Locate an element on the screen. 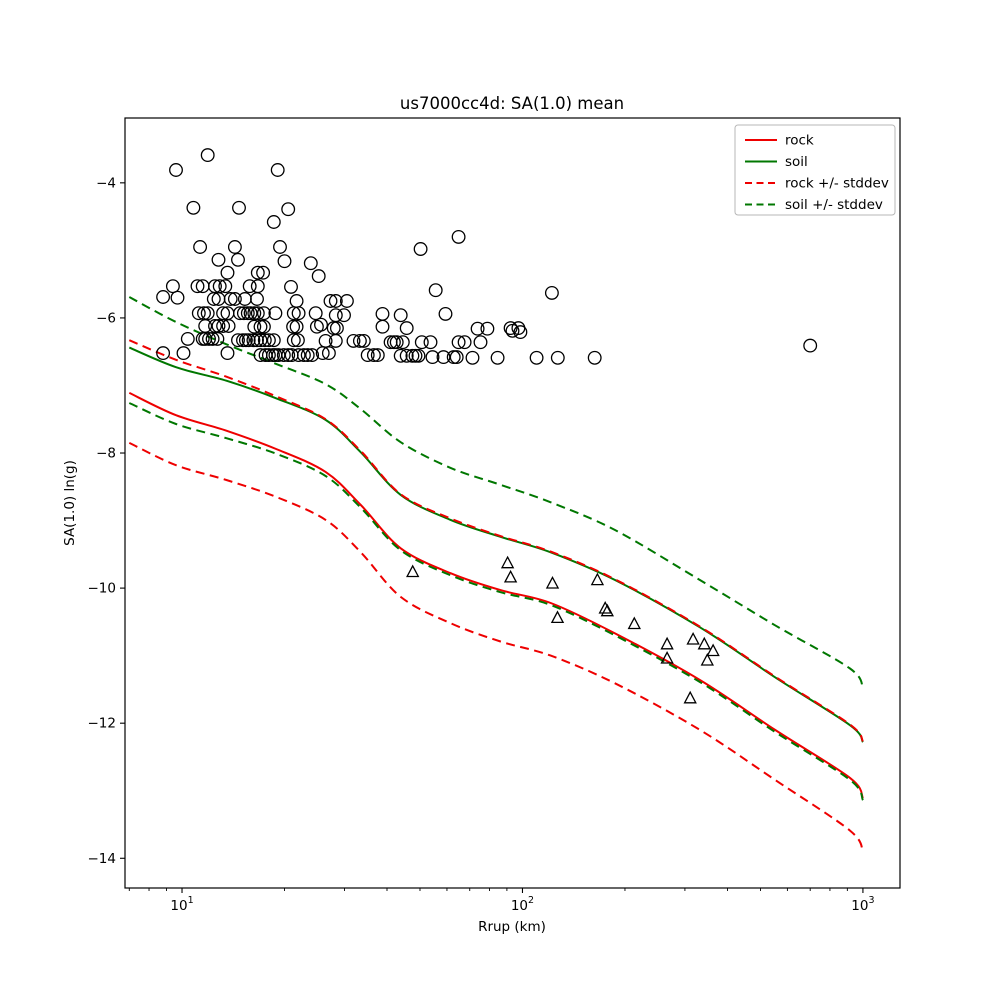 The height and width of the screenshot is (1000, 1000). legend-entry-label: rock +/- stddev is located at coordinates (837, 184).